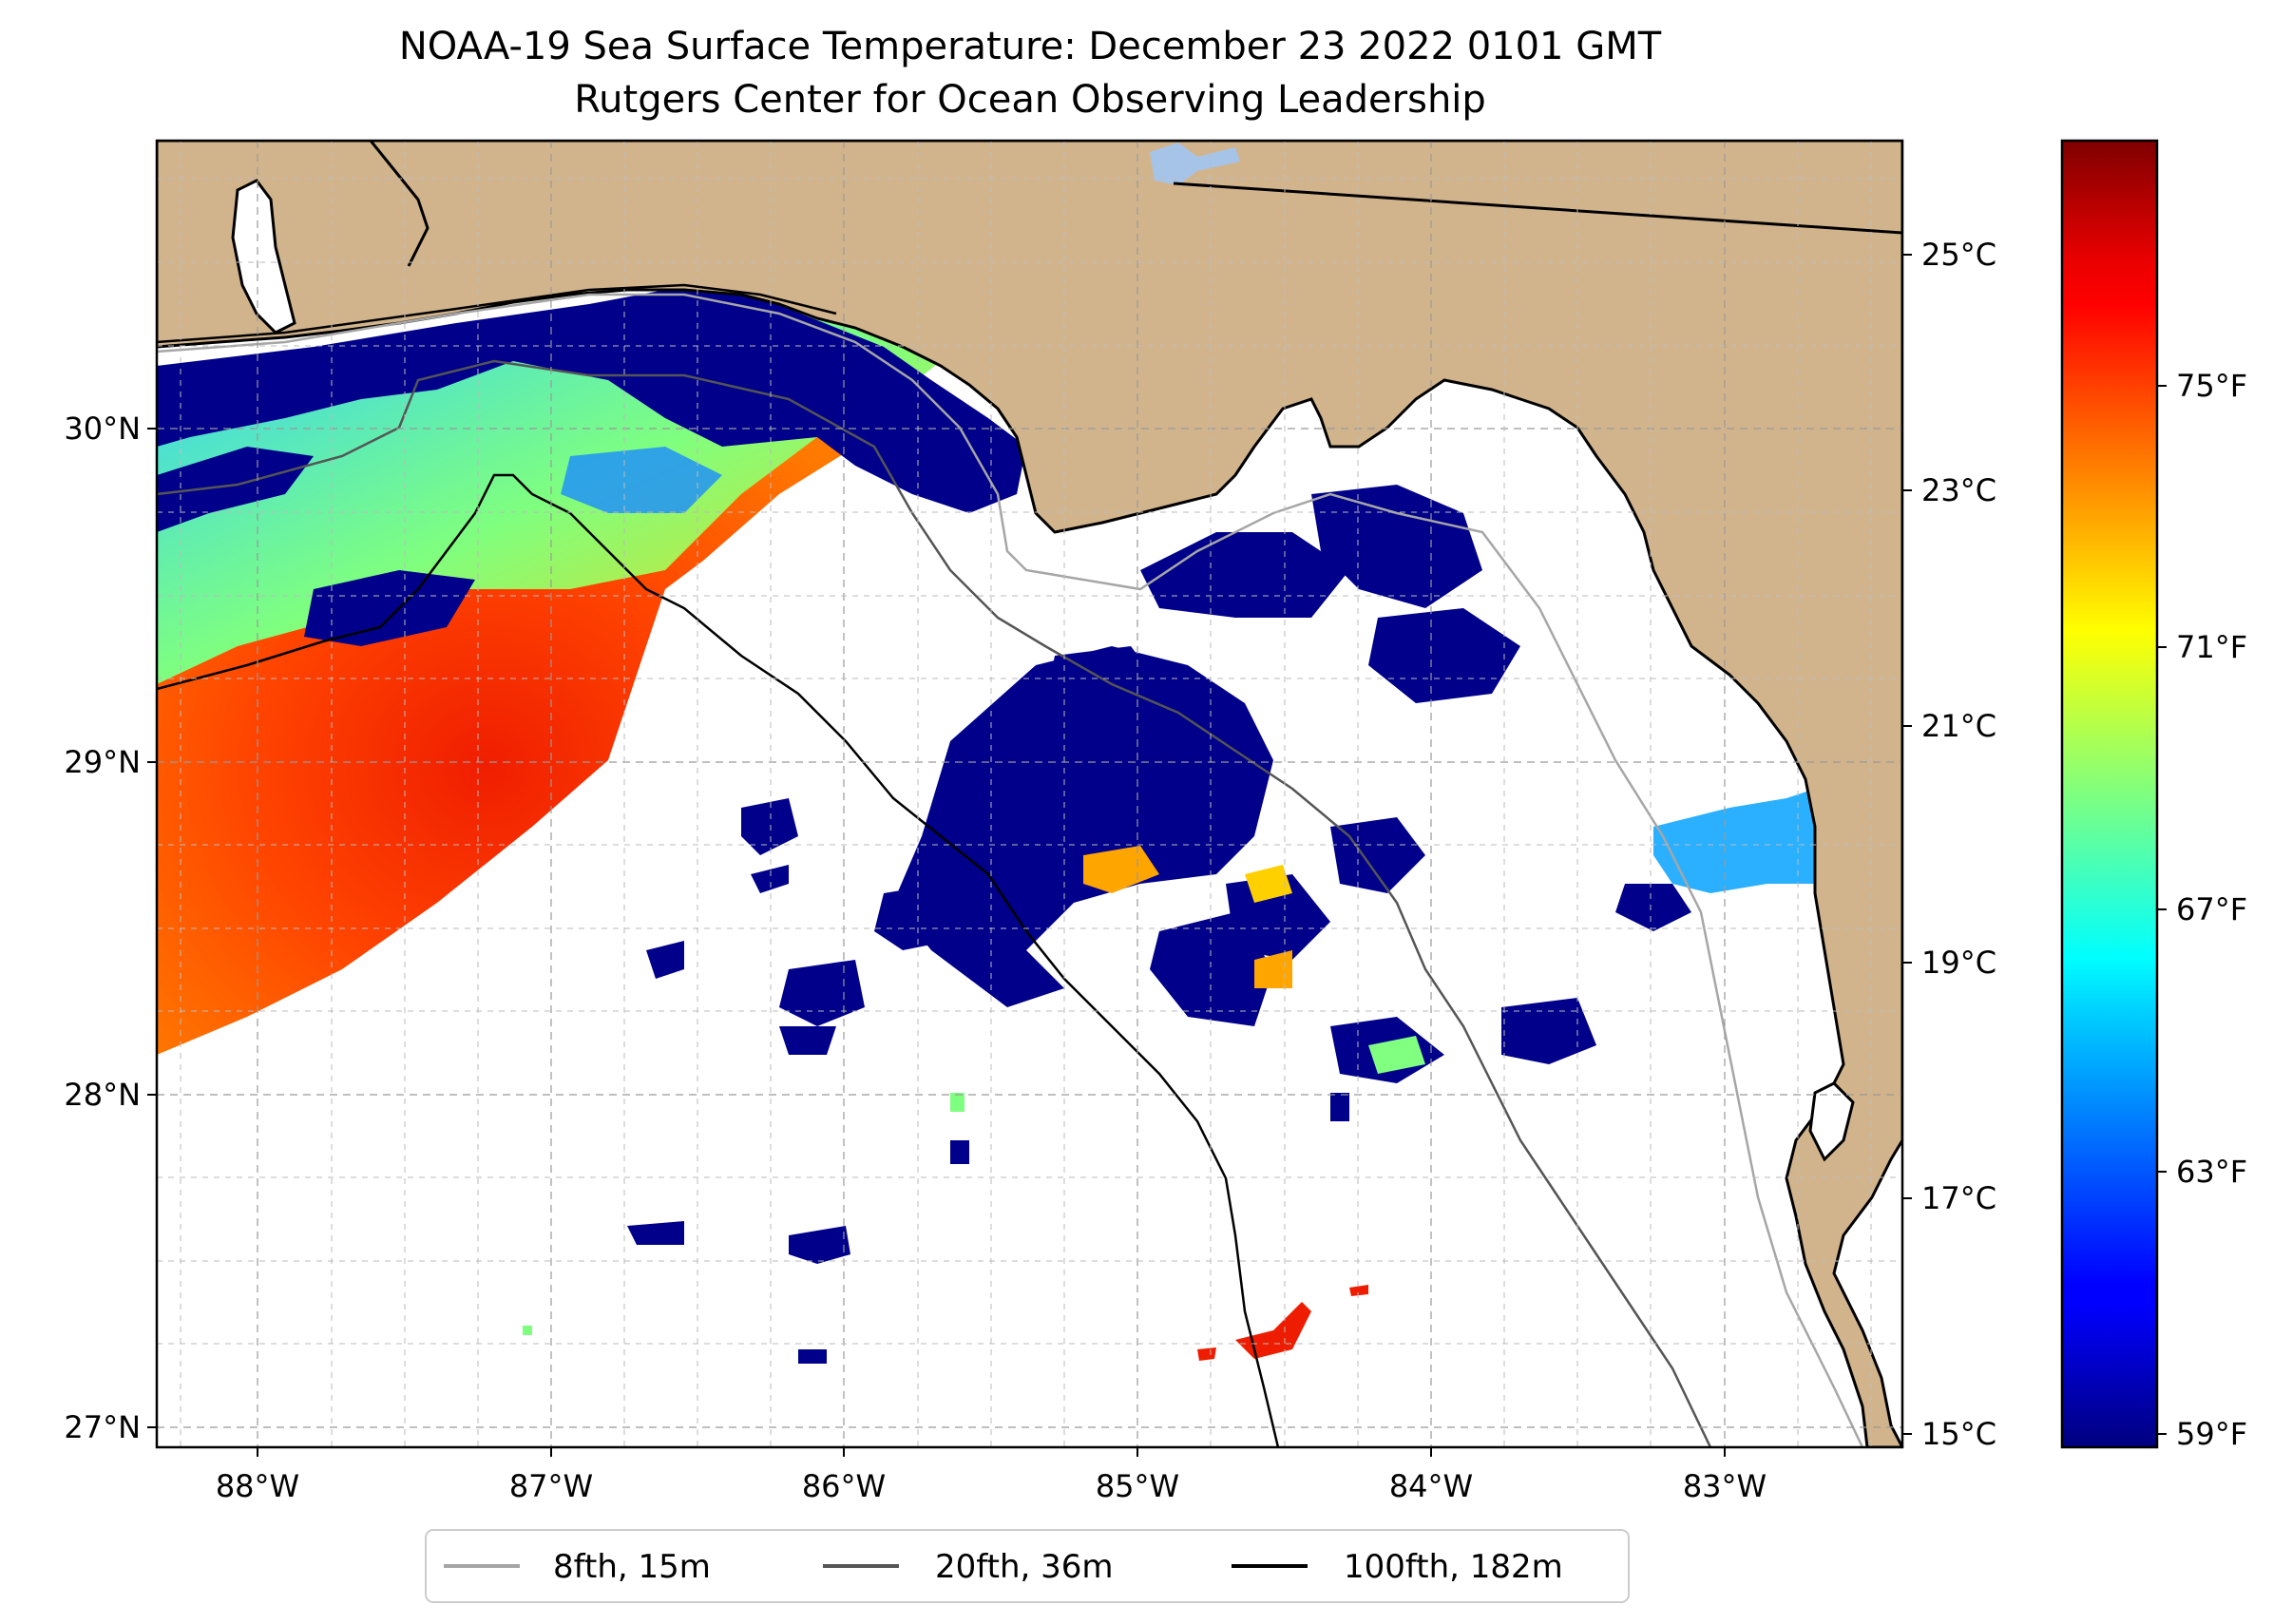 The width and height of the screenshot is (2292, 1624). I want to click on state-boundary, so click(1537, 208).